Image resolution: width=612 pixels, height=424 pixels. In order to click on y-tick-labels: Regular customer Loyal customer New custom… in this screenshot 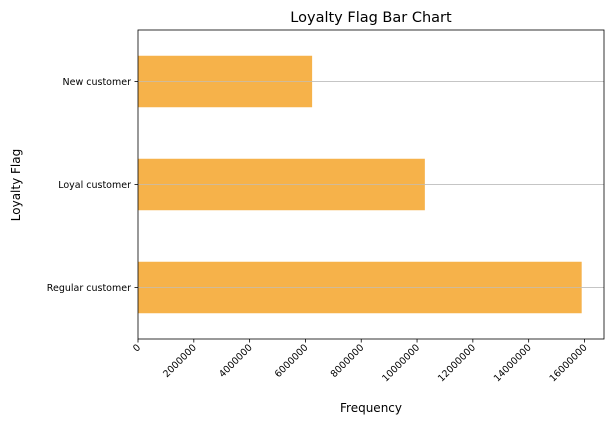, I will do `click(92, 185)`.